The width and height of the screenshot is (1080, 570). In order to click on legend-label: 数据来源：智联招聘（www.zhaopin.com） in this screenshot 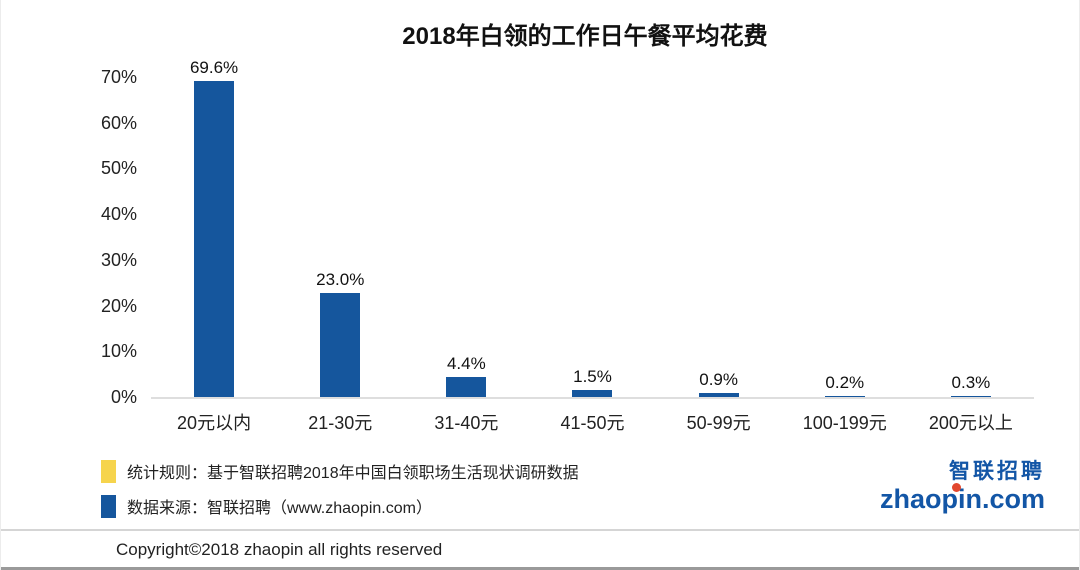, I will do `click(279, 508)`.